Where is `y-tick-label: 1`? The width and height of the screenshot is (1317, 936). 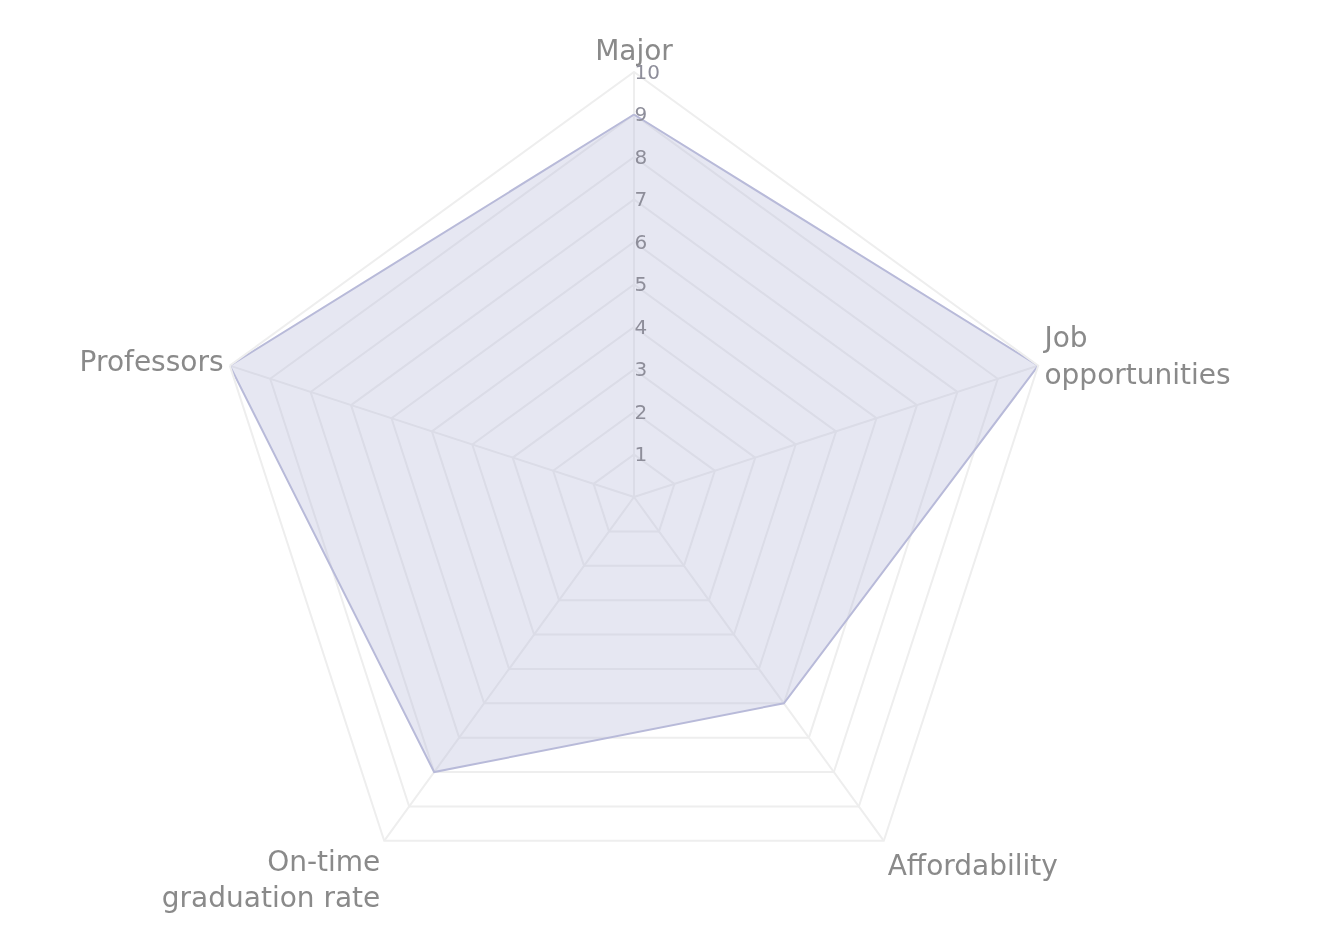
y-tick-label: 1 is located at coordinates (641, 454).